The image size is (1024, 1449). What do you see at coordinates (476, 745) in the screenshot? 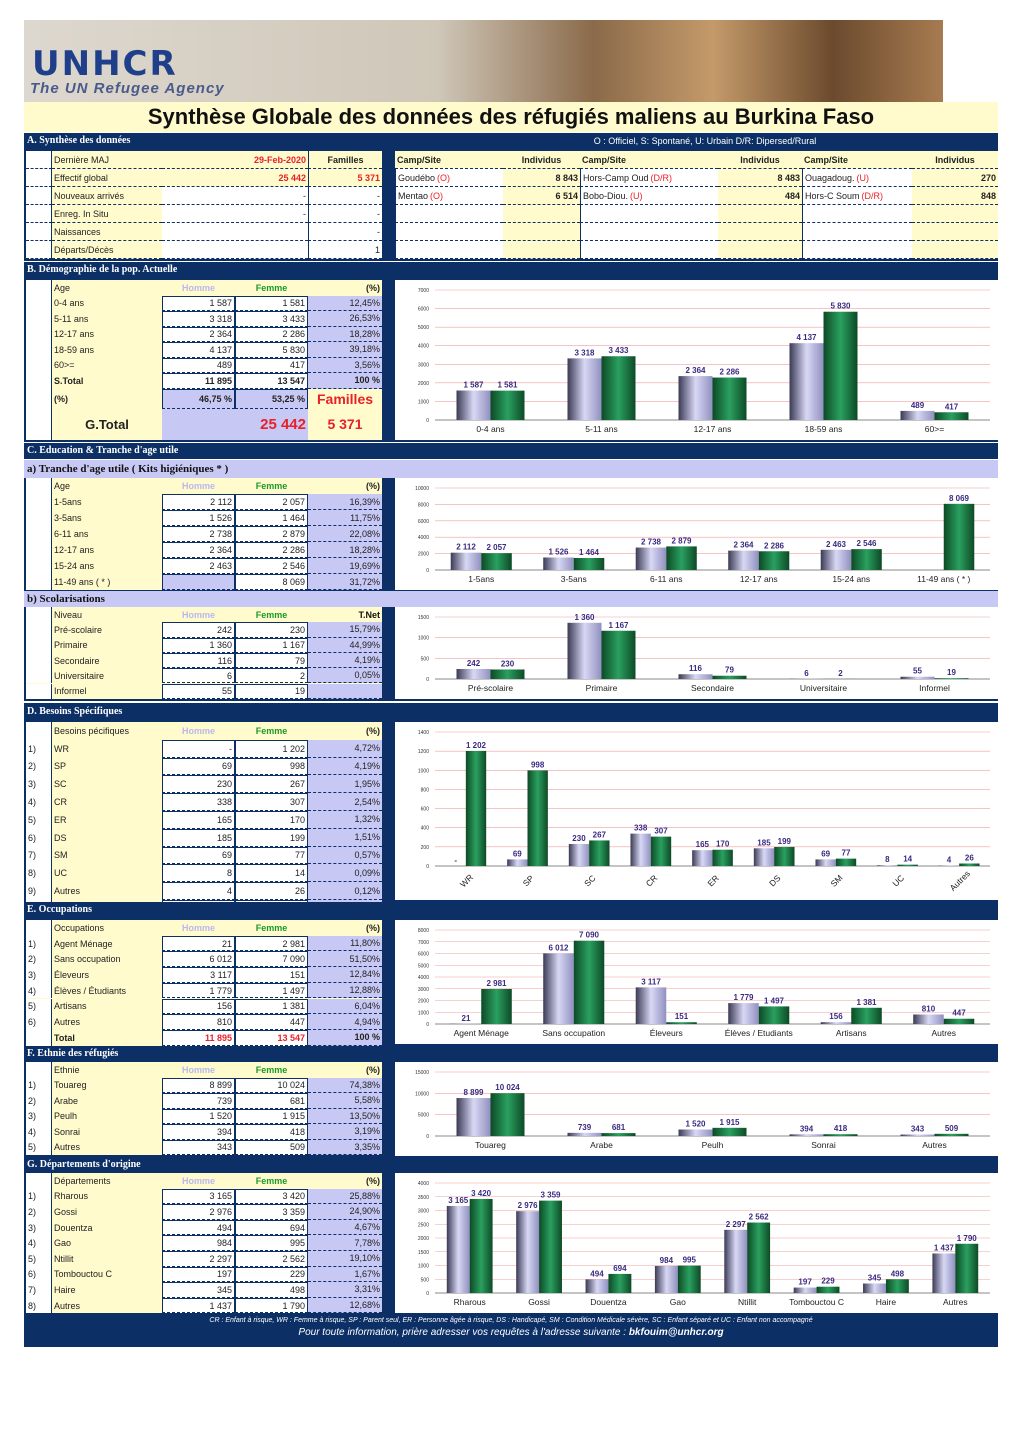
I see `data-label: 1 202` at bounding box center [476, 745].